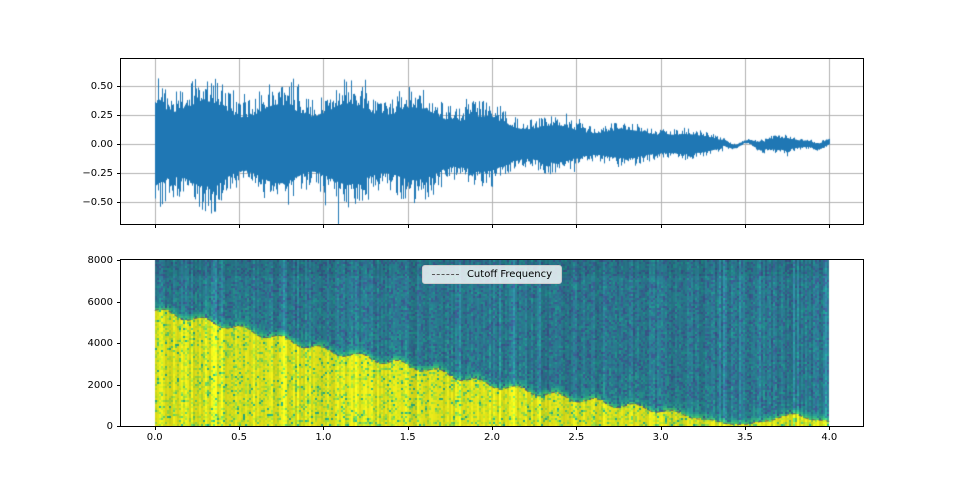 The height and width of the screenshot is (480, 960). Describe the element at coordinates (239, 437) in the screenshot. I see `spectrogram-x-tick-label: 0.5` at that location.